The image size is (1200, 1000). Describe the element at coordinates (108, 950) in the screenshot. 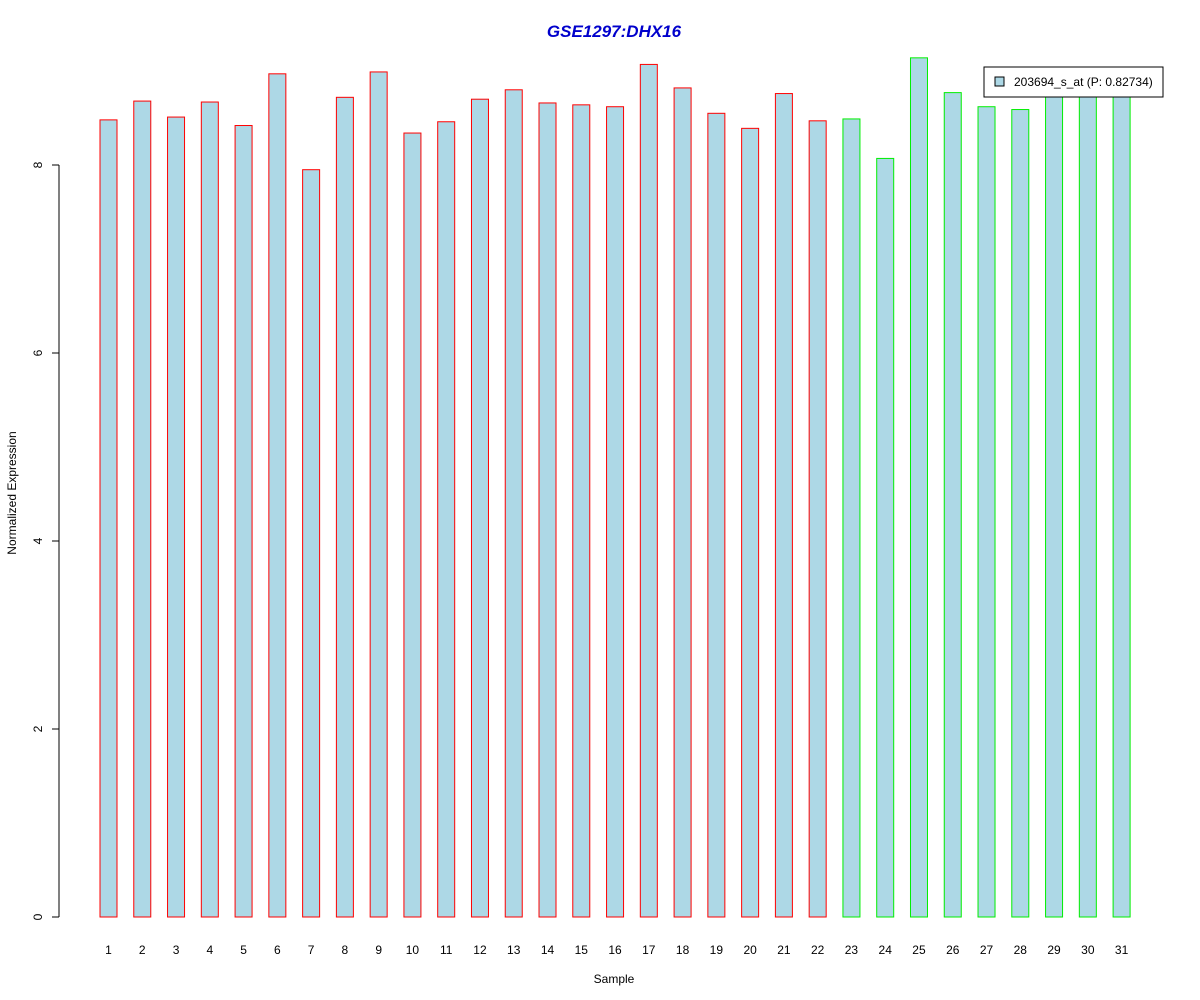

I see `x-tick-label: 1` at that location.